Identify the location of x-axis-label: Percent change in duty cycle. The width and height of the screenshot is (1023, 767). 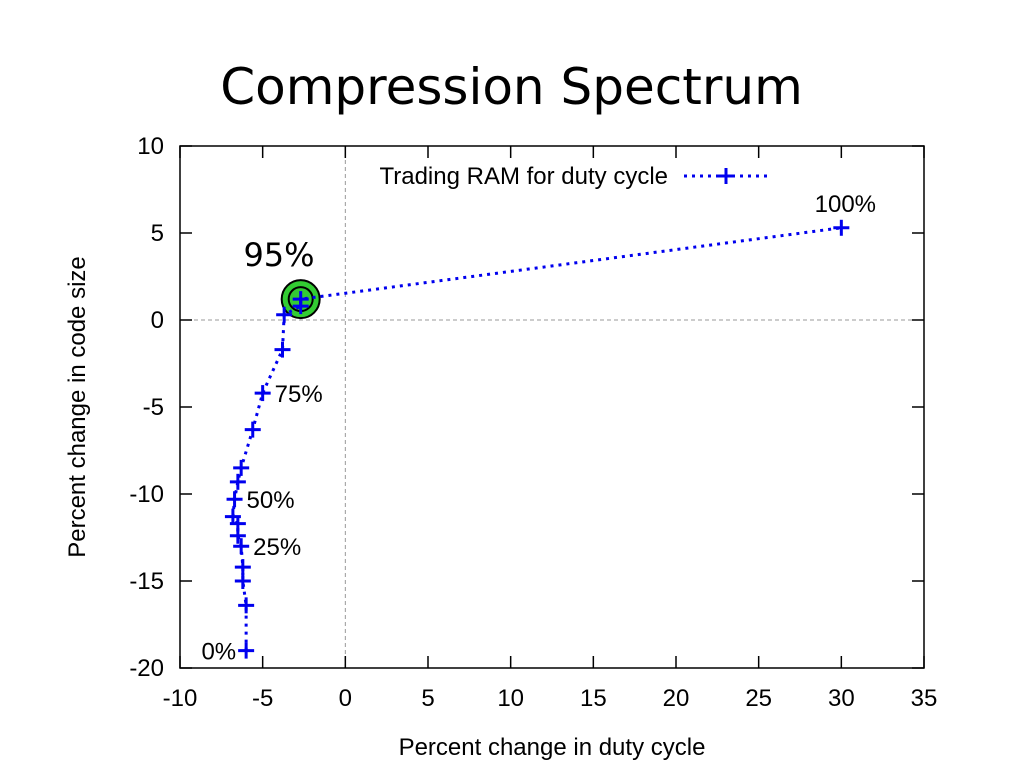
(552, 747).